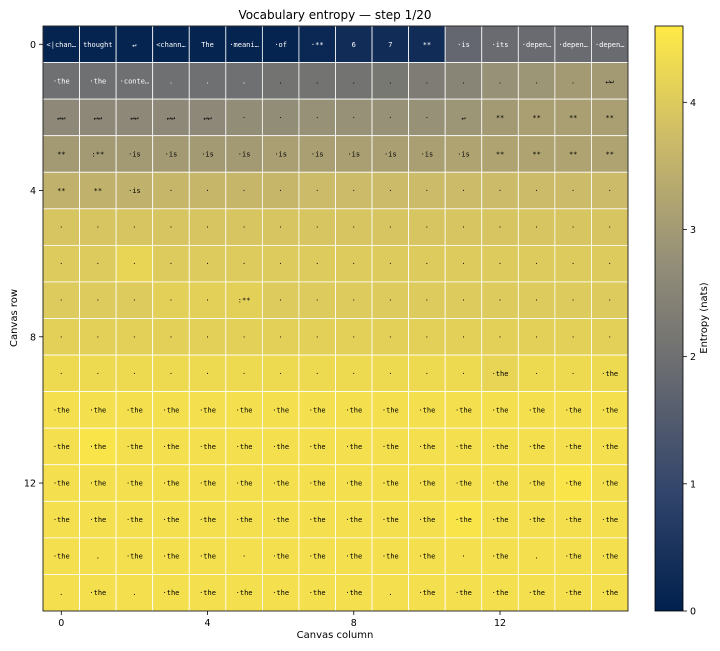 The width and height of the screenshot is (720, 651). Describe the element at coordinates (689, 358) in the screenshot. I see `colorbar-ticks: 0 1 2 3 4` at that location.